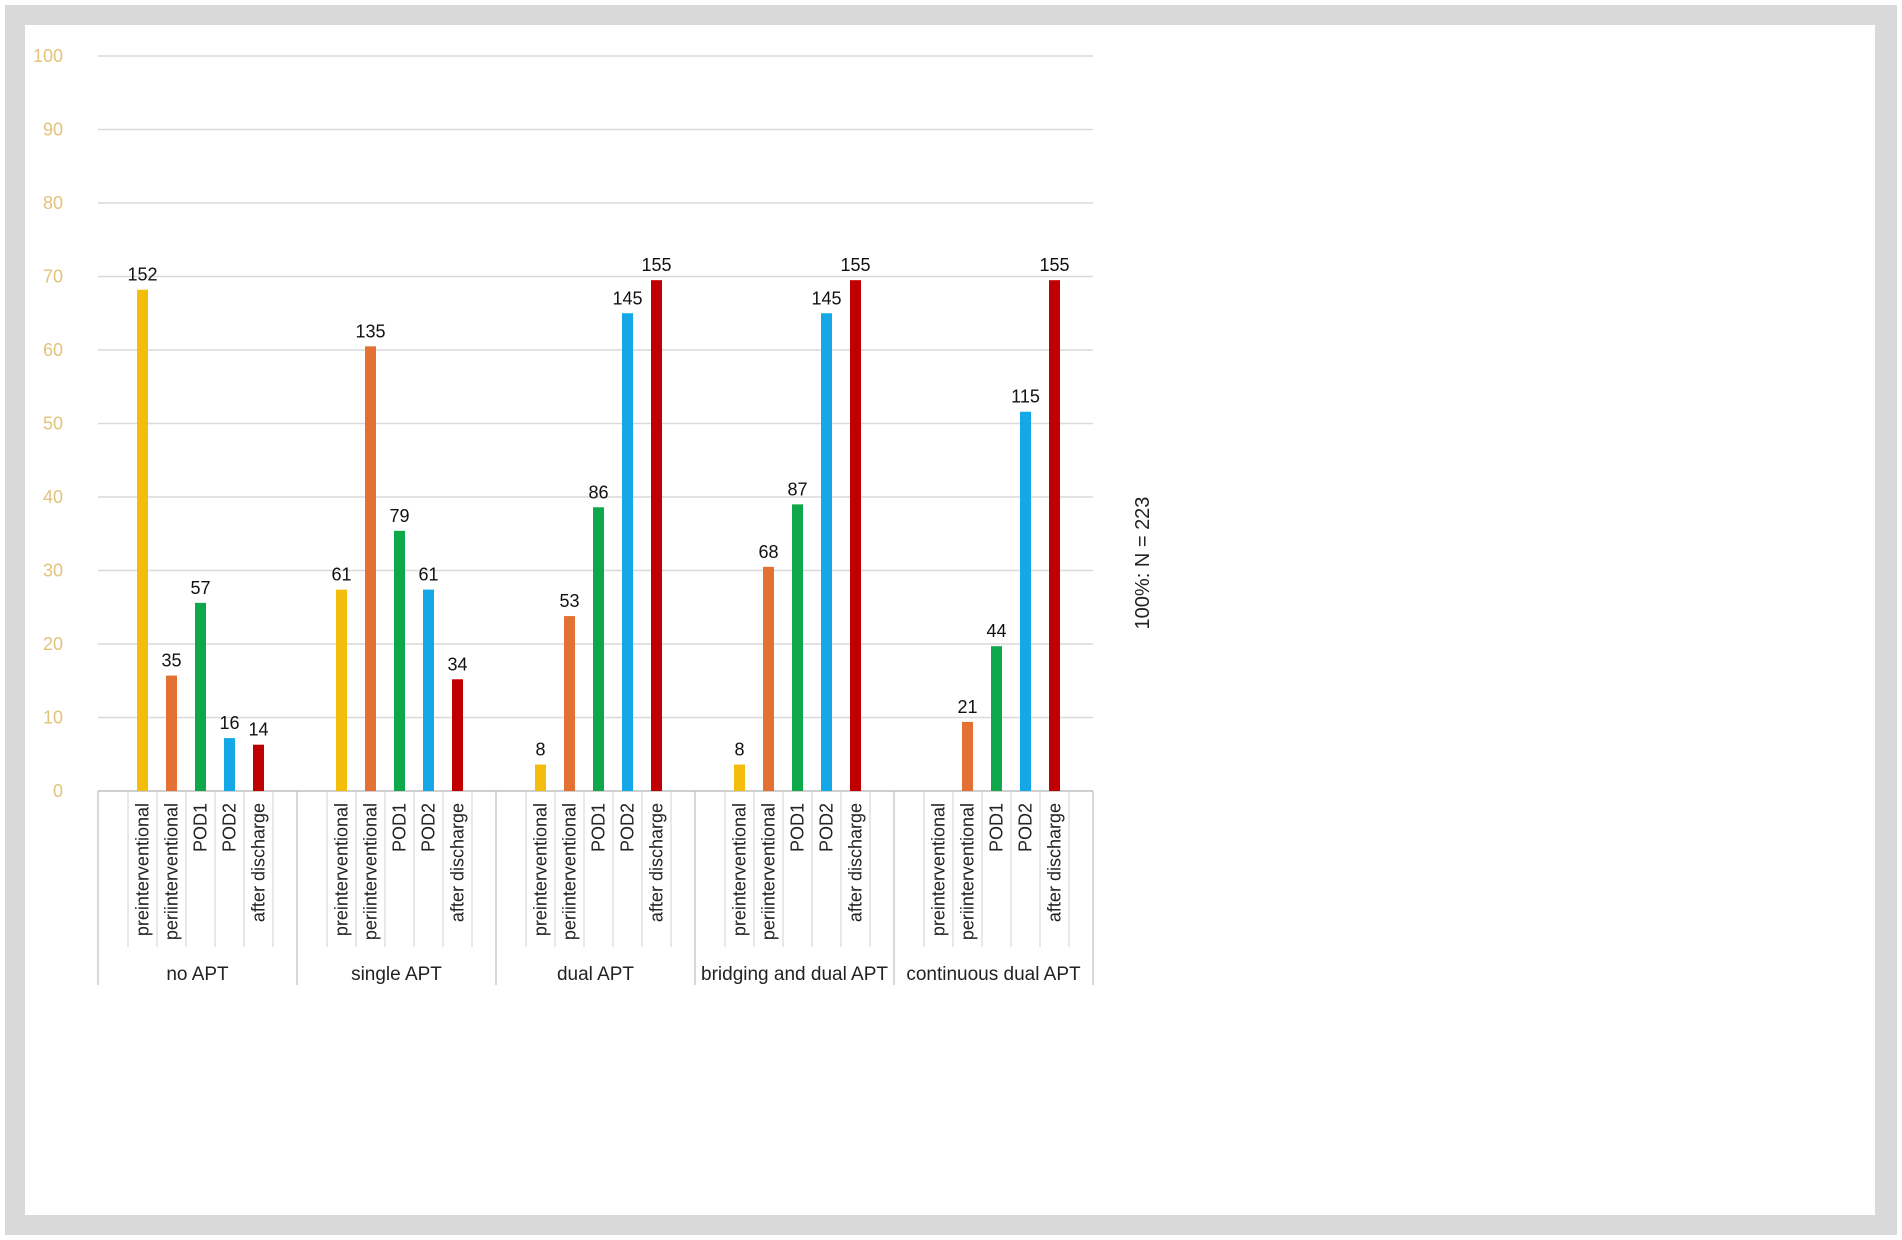  Describe the element at coordinates (258, 730) in the screenshot. I see `data-label: 14` at that location.